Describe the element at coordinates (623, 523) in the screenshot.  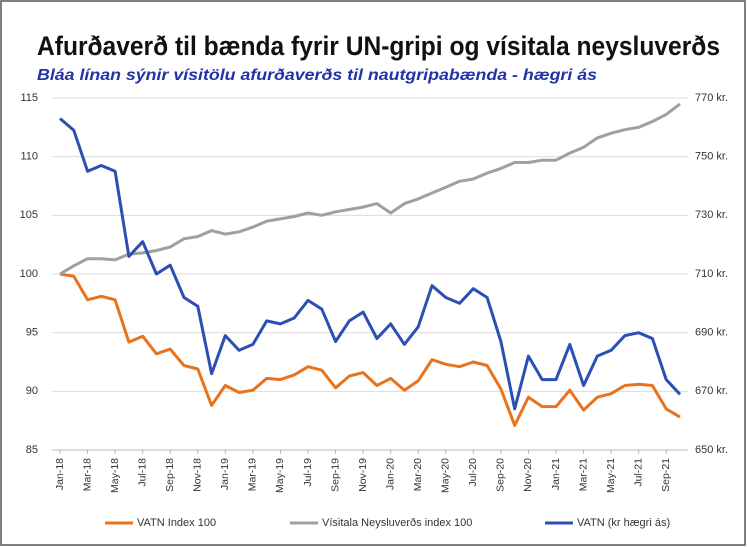
I see `legend-label: VATN (kr hægri ás)` at that location.